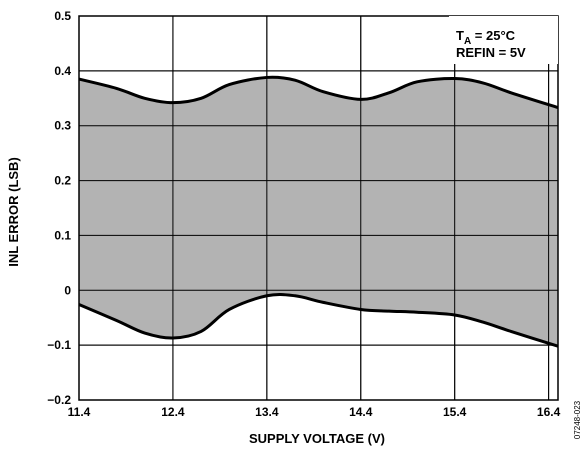  What do you see at coordinates (79, 412) in the screenshot?
I see `x-tick-label: 11.4` at bounding box center [79, 412].